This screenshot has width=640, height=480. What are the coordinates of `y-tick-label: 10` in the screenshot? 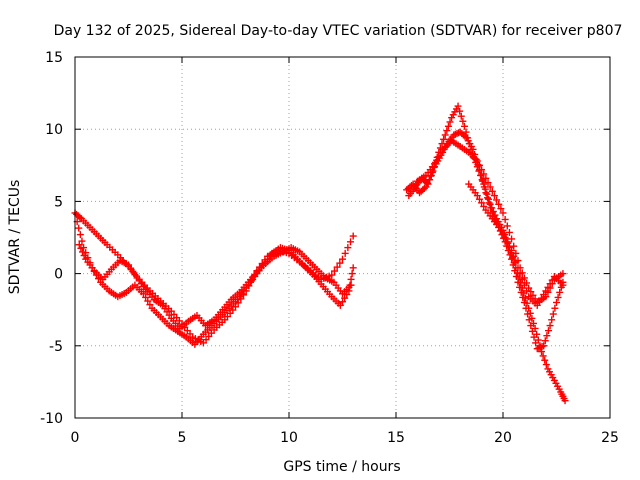 It's located at (54, 130).